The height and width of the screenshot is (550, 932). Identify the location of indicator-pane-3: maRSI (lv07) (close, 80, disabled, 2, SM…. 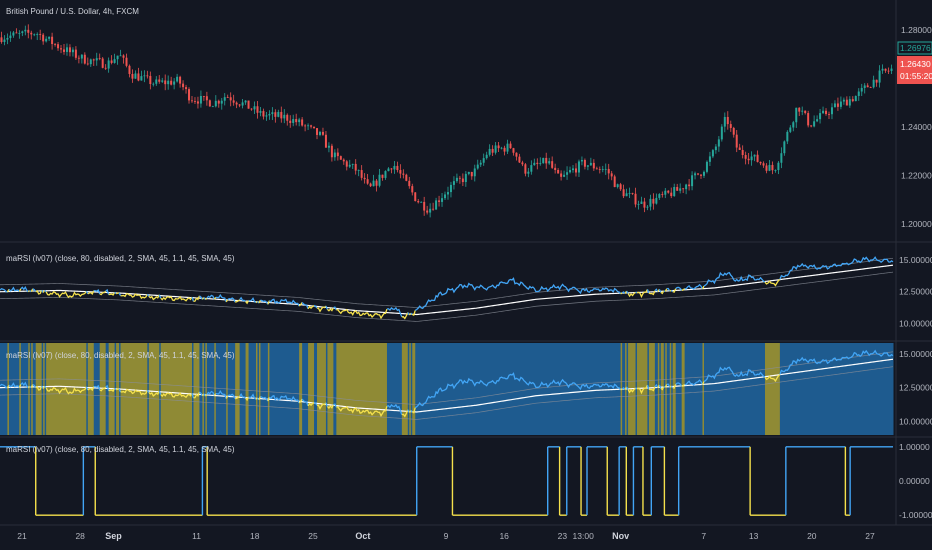
(446, 480).